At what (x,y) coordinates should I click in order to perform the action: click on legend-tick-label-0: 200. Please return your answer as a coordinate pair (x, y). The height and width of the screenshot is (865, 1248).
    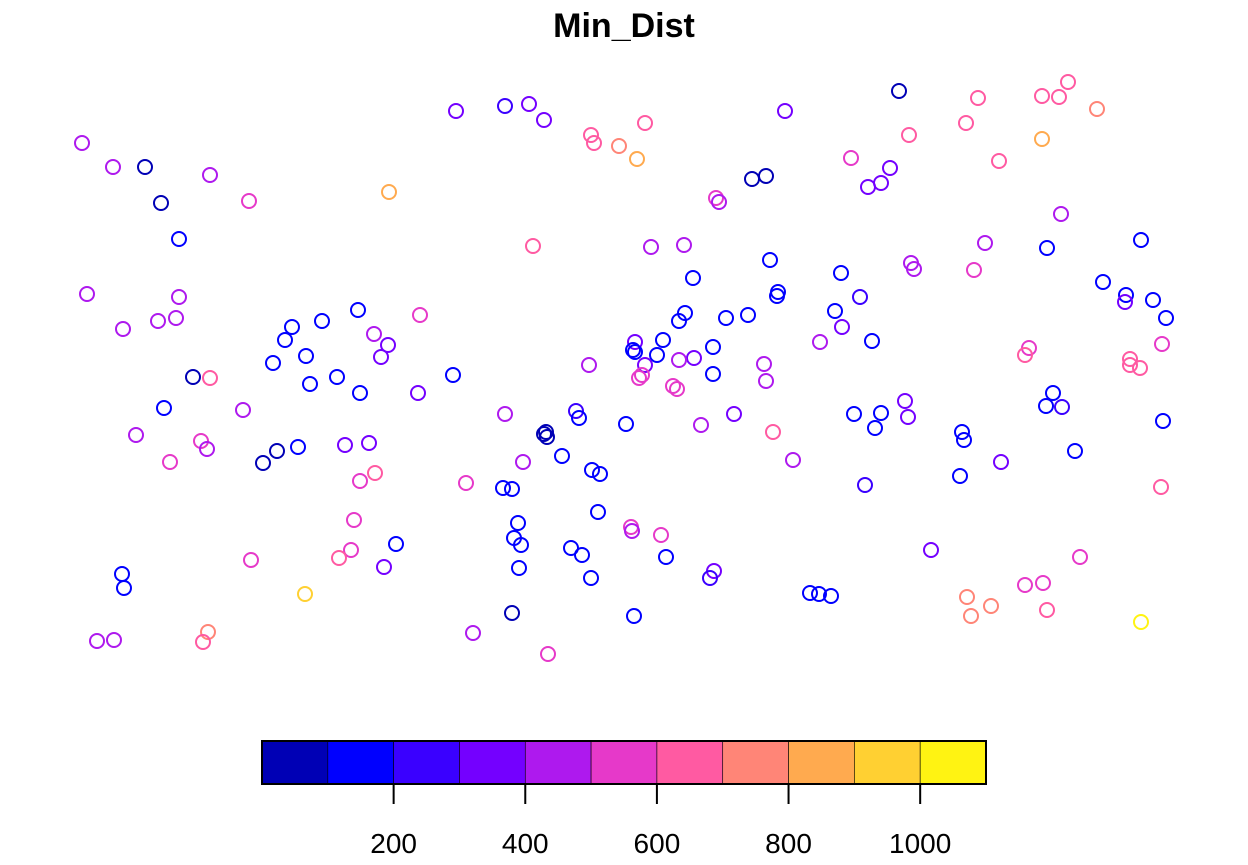
    Looking at the image, I should click on (393, 843).